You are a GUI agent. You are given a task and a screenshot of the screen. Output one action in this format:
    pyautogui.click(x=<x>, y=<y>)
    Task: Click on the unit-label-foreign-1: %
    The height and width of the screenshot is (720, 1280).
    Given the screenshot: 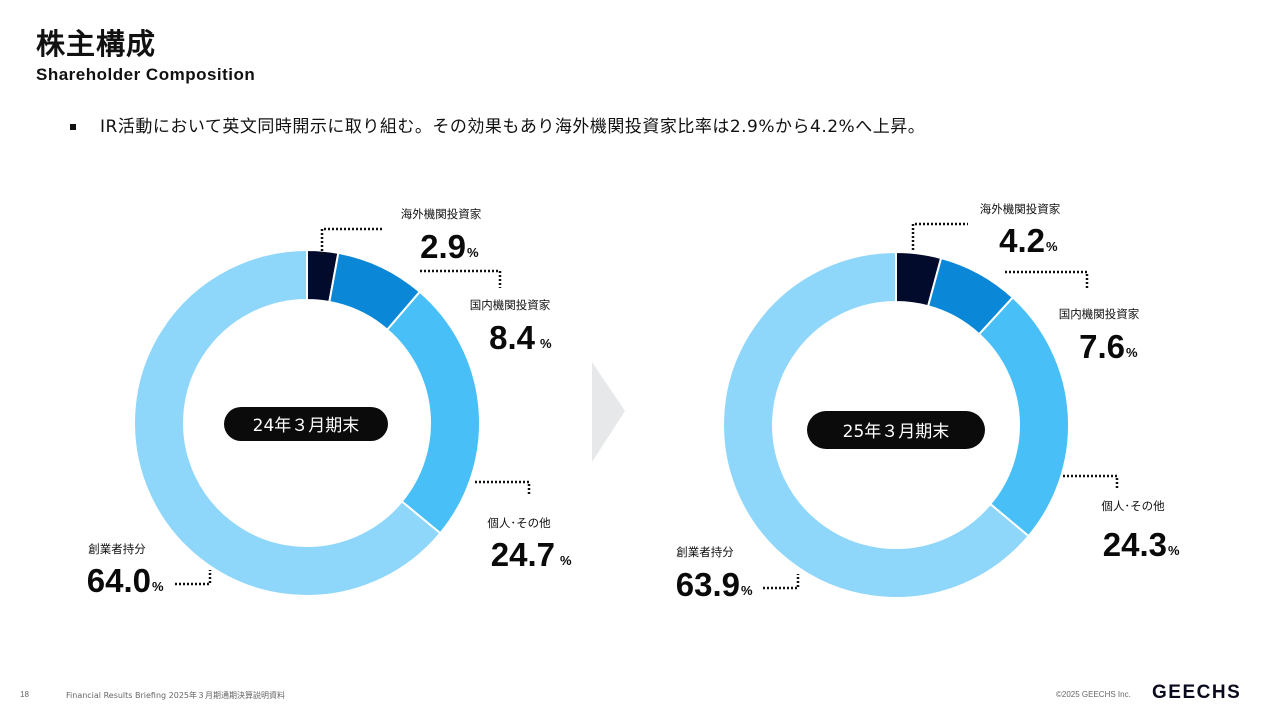 What is the action you would take?
    pyautogui.click(x=473, y=252)
    